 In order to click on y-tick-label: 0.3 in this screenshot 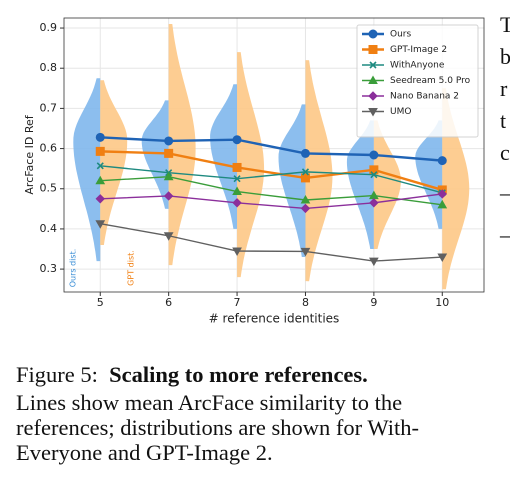, I will do `click(49, 268)`.